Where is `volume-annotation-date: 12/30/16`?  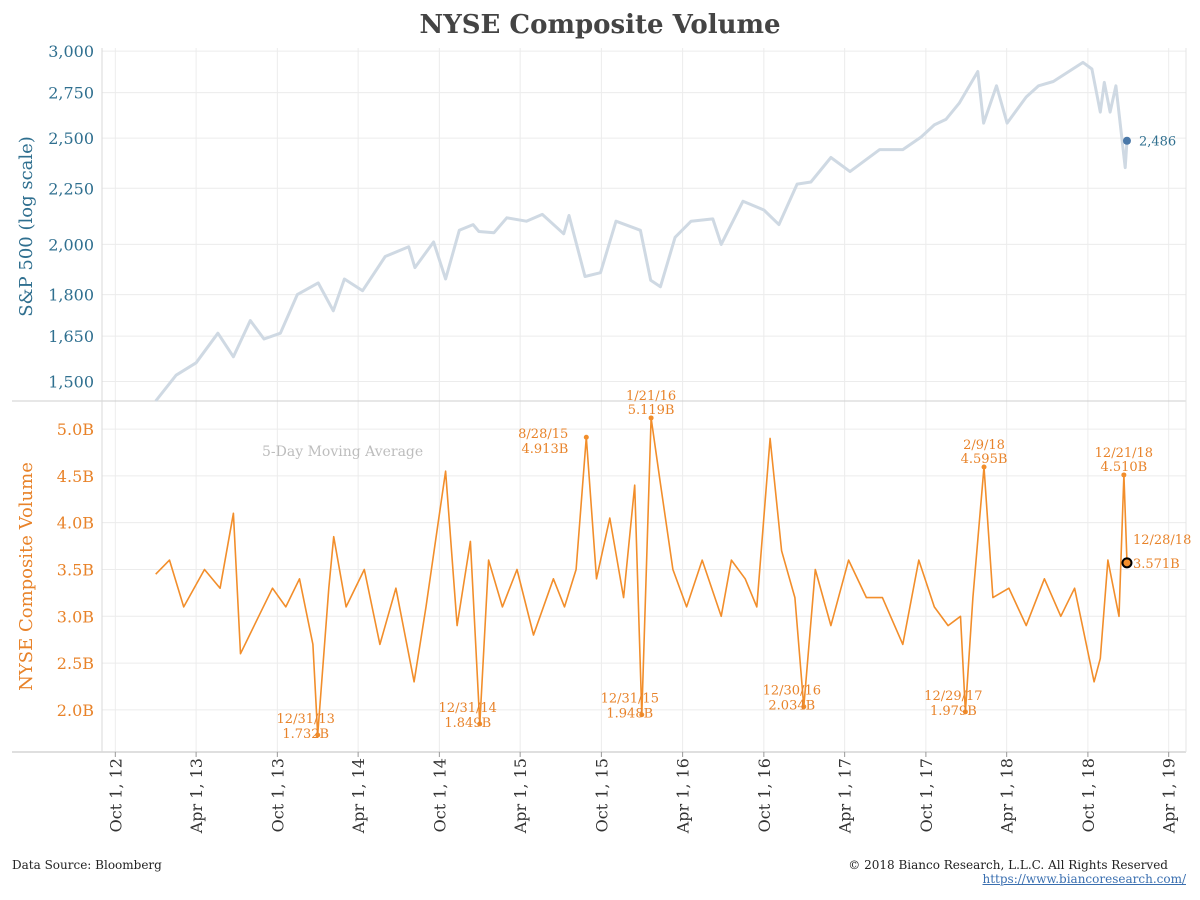
volume-annotation-date: 12/30/16 is located at coordinates (792, 691).